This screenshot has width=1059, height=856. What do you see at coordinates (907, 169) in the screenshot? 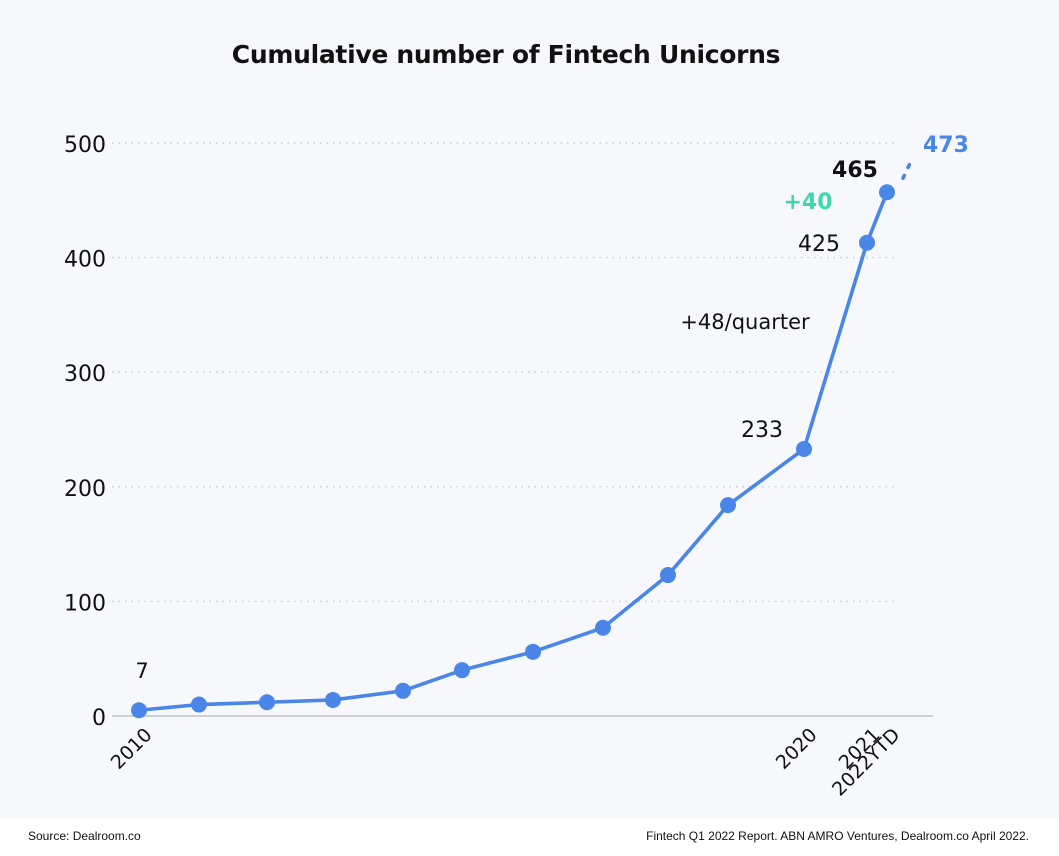
I see `projection-line` at bounding box center [907, 169].